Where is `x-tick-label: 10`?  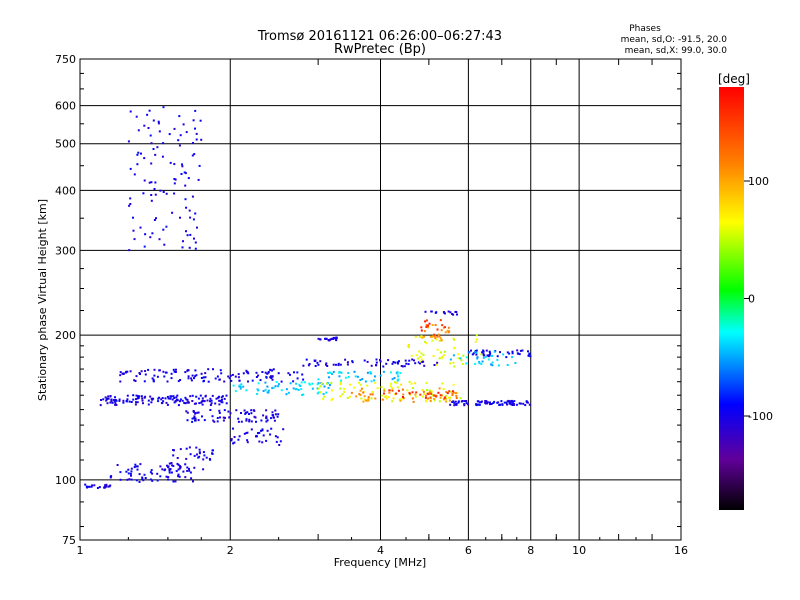 x-tick-label: 10 is located at coordinates (579, 550).